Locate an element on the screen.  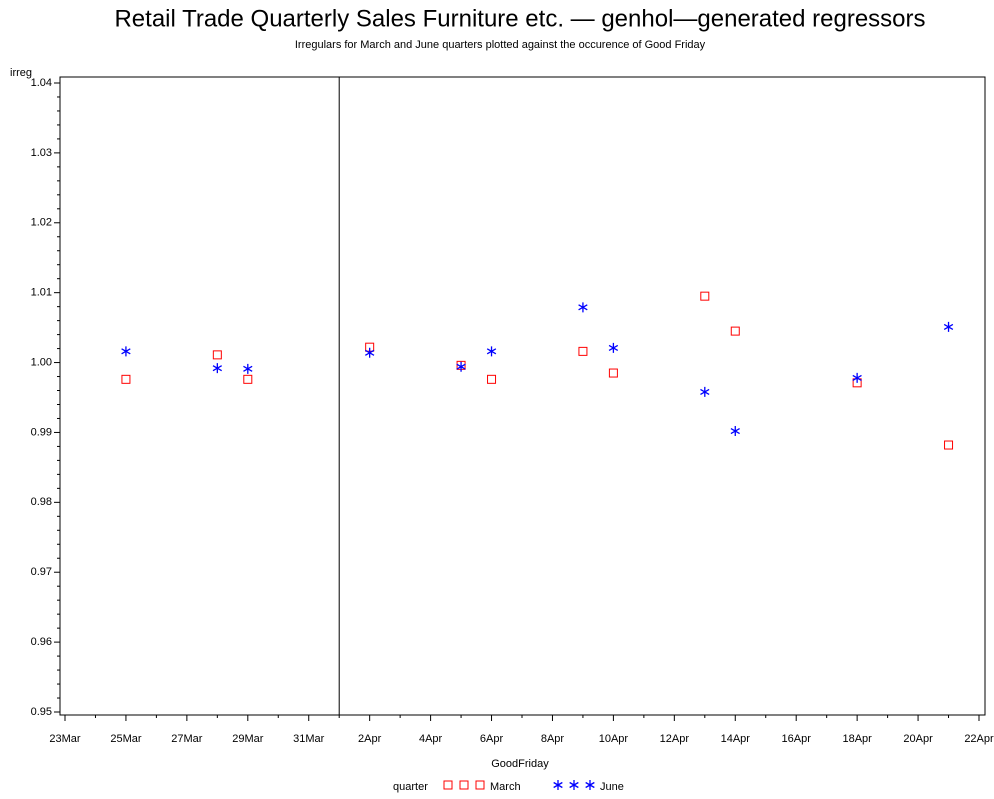
x-tick-label: 29Mar is located at coordinates (248, 739).